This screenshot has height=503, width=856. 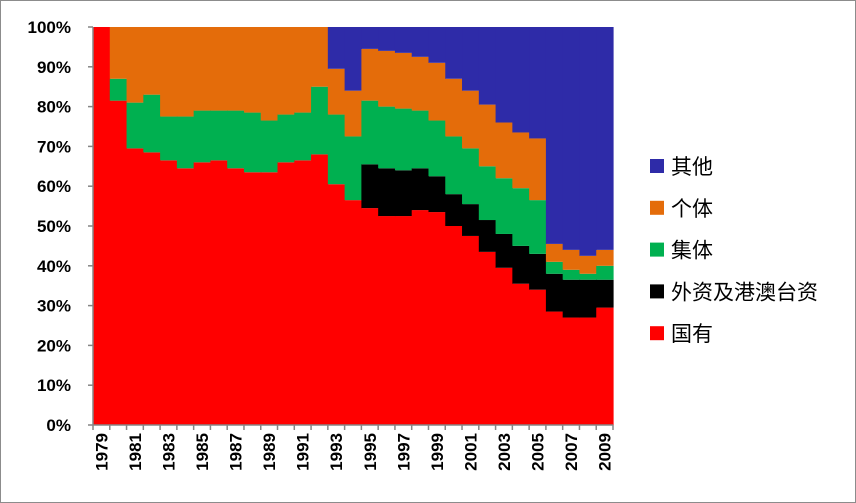 I want to click on y-tick-label: 10%, so click(x=54, y=385).